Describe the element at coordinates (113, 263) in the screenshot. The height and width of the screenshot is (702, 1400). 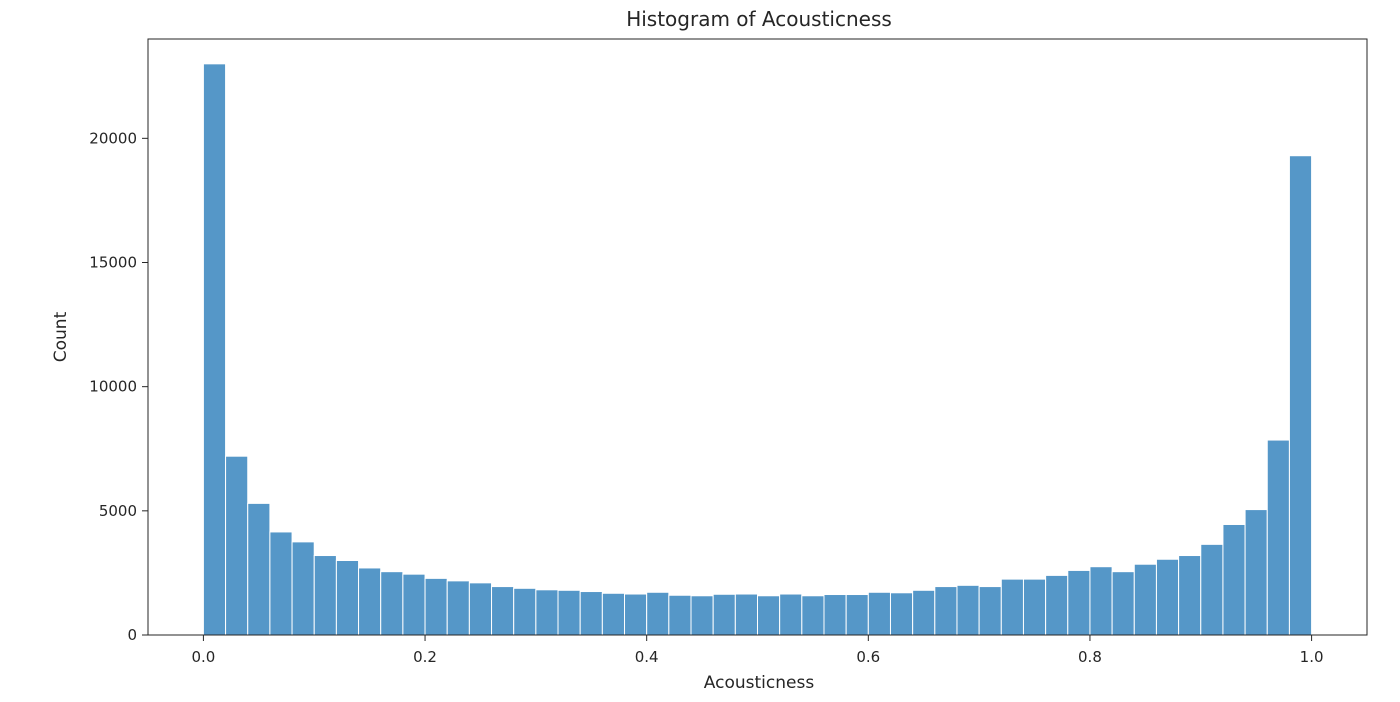
I see `y-tick-label: 15000` at that location.